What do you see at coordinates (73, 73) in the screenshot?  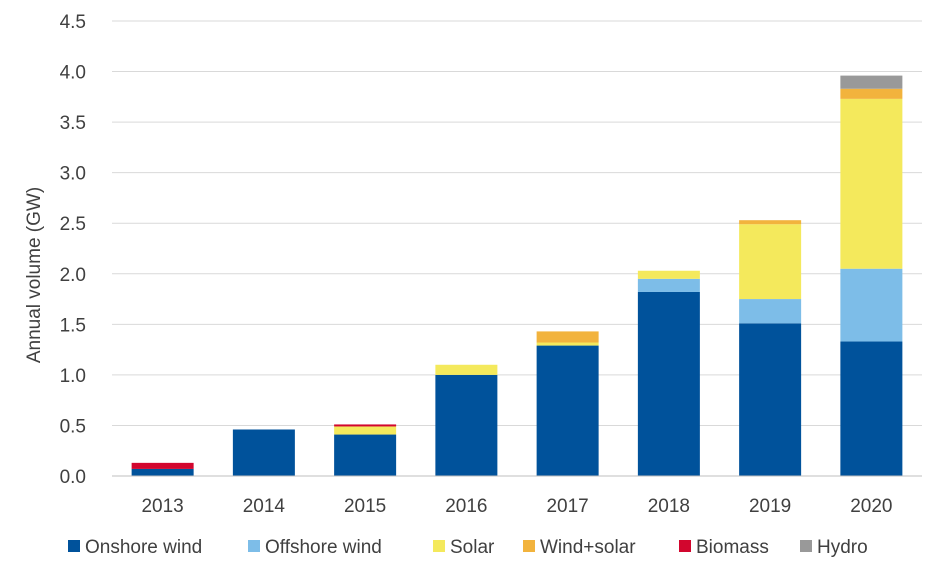 I see `y-tick-label: 4.0` at bounding box center [73, 73].